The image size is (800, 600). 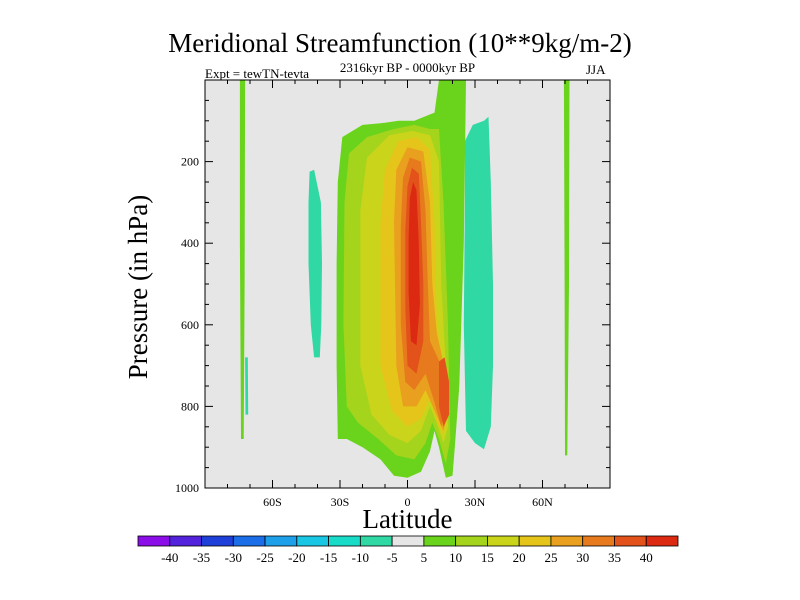 What do you see at coordinates (646, 557) in the screenshot?
I see `colorbar-label: 40` at bounding box center [646, 557].